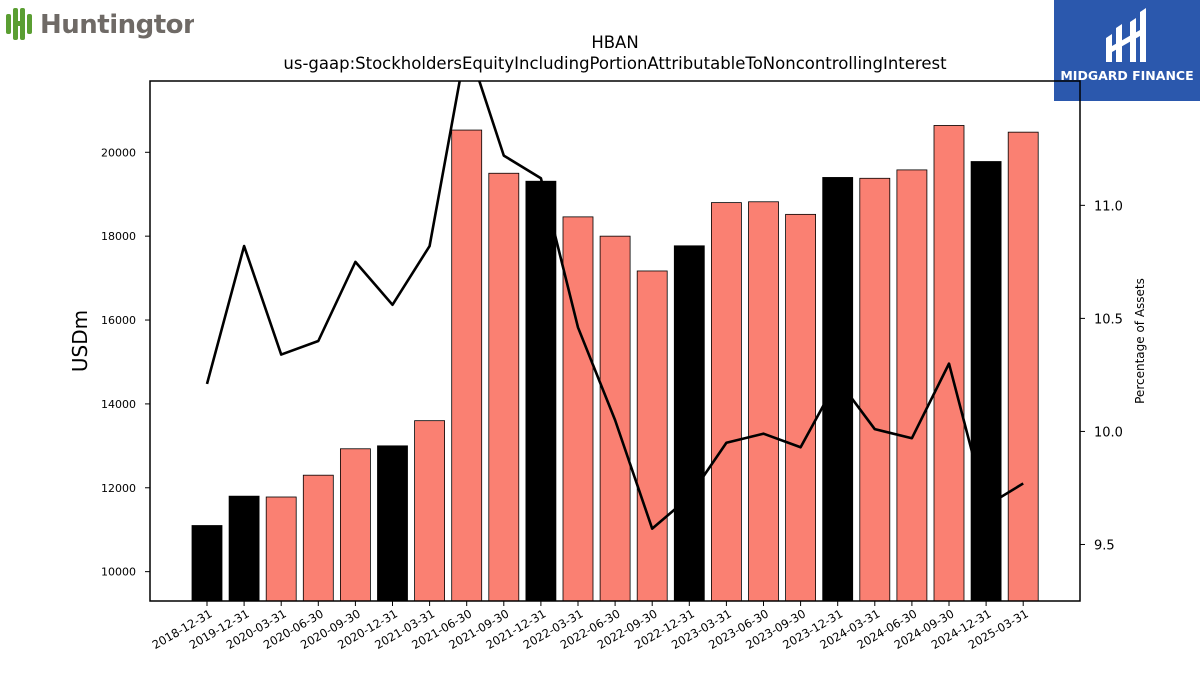  I want to click on chart-title: HBAN, so click(615, 42).